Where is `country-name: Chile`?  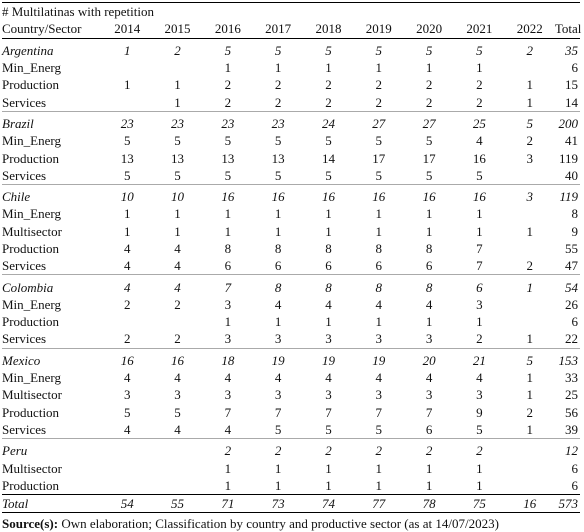
country-name: Chile is located at coordinates (52, 194).